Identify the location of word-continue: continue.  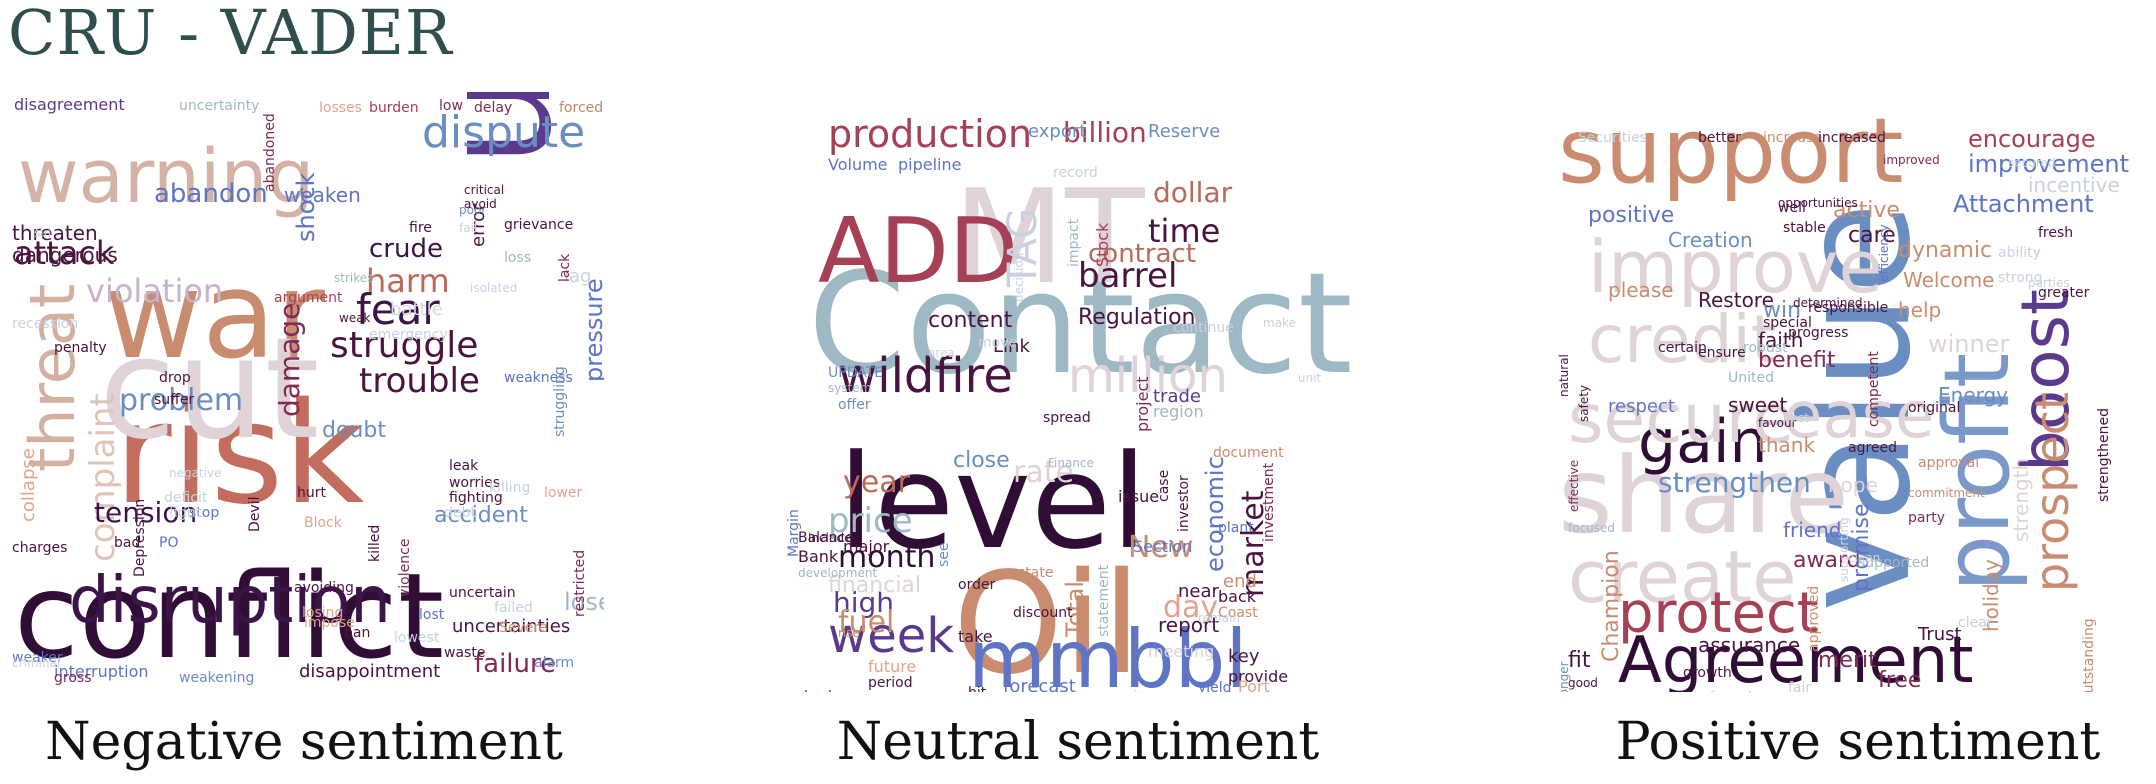
(1203, 328).